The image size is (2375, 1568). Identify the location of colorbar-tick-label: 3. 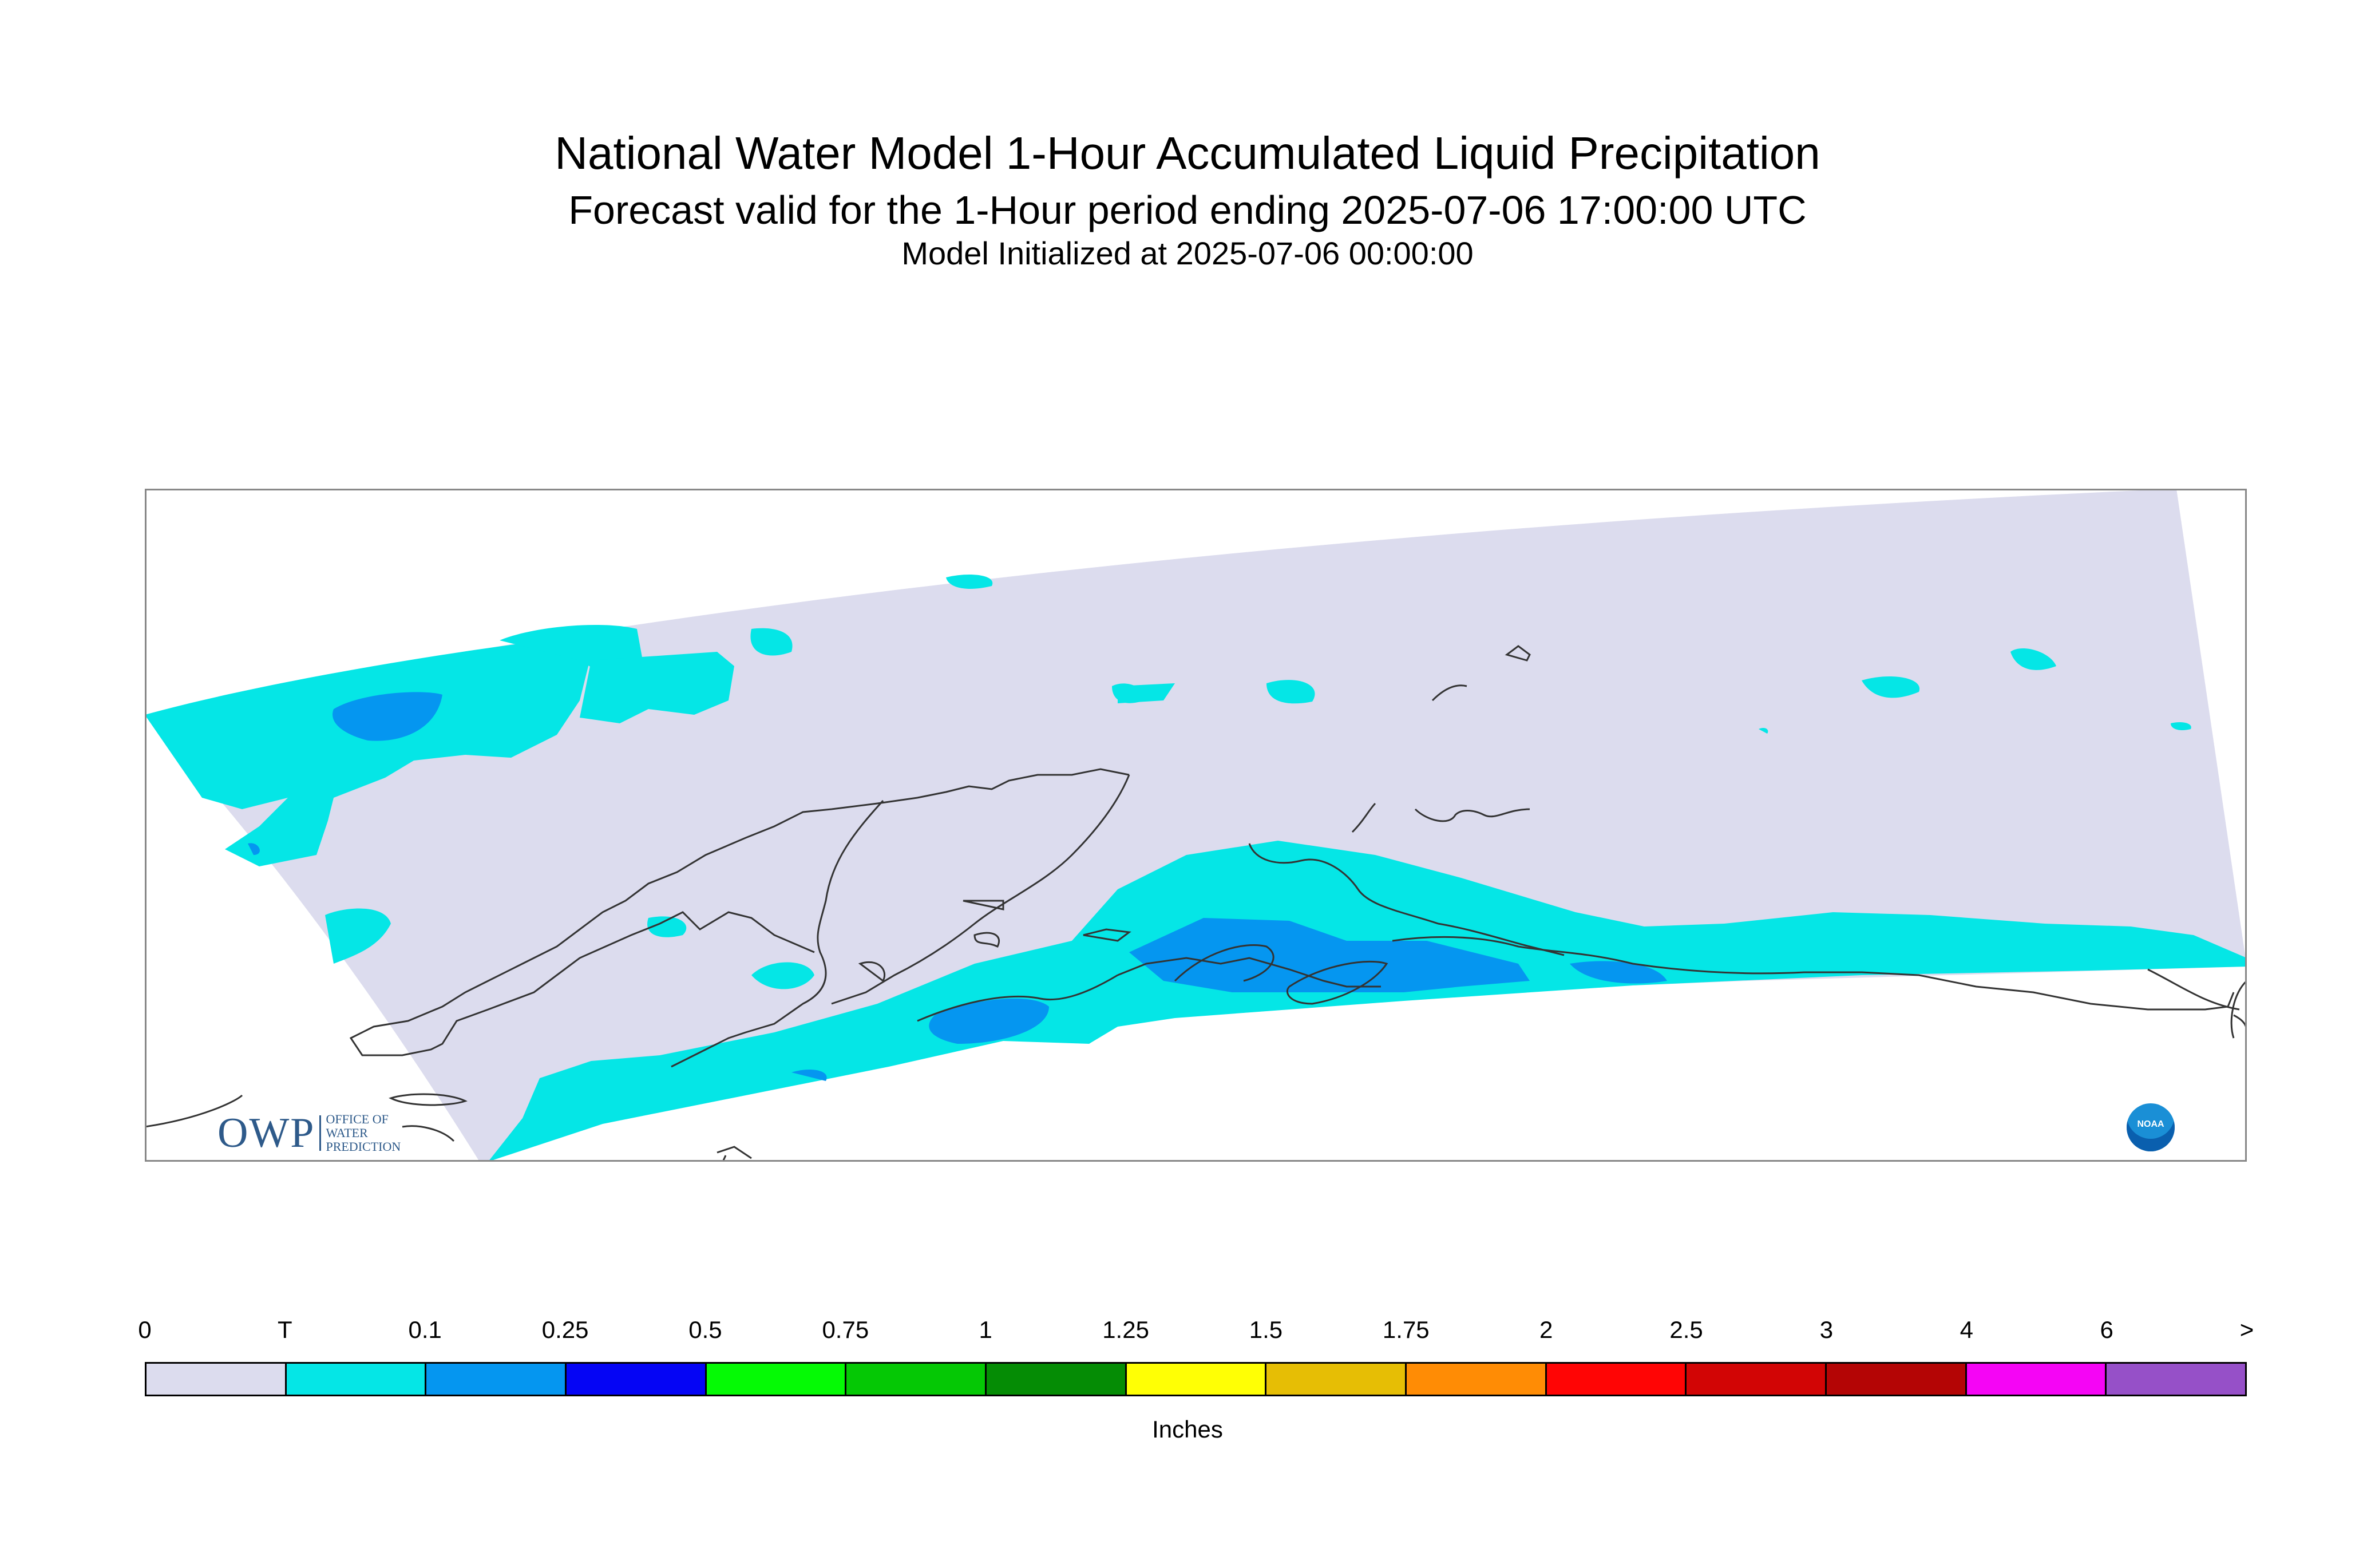
(1827, 1329).